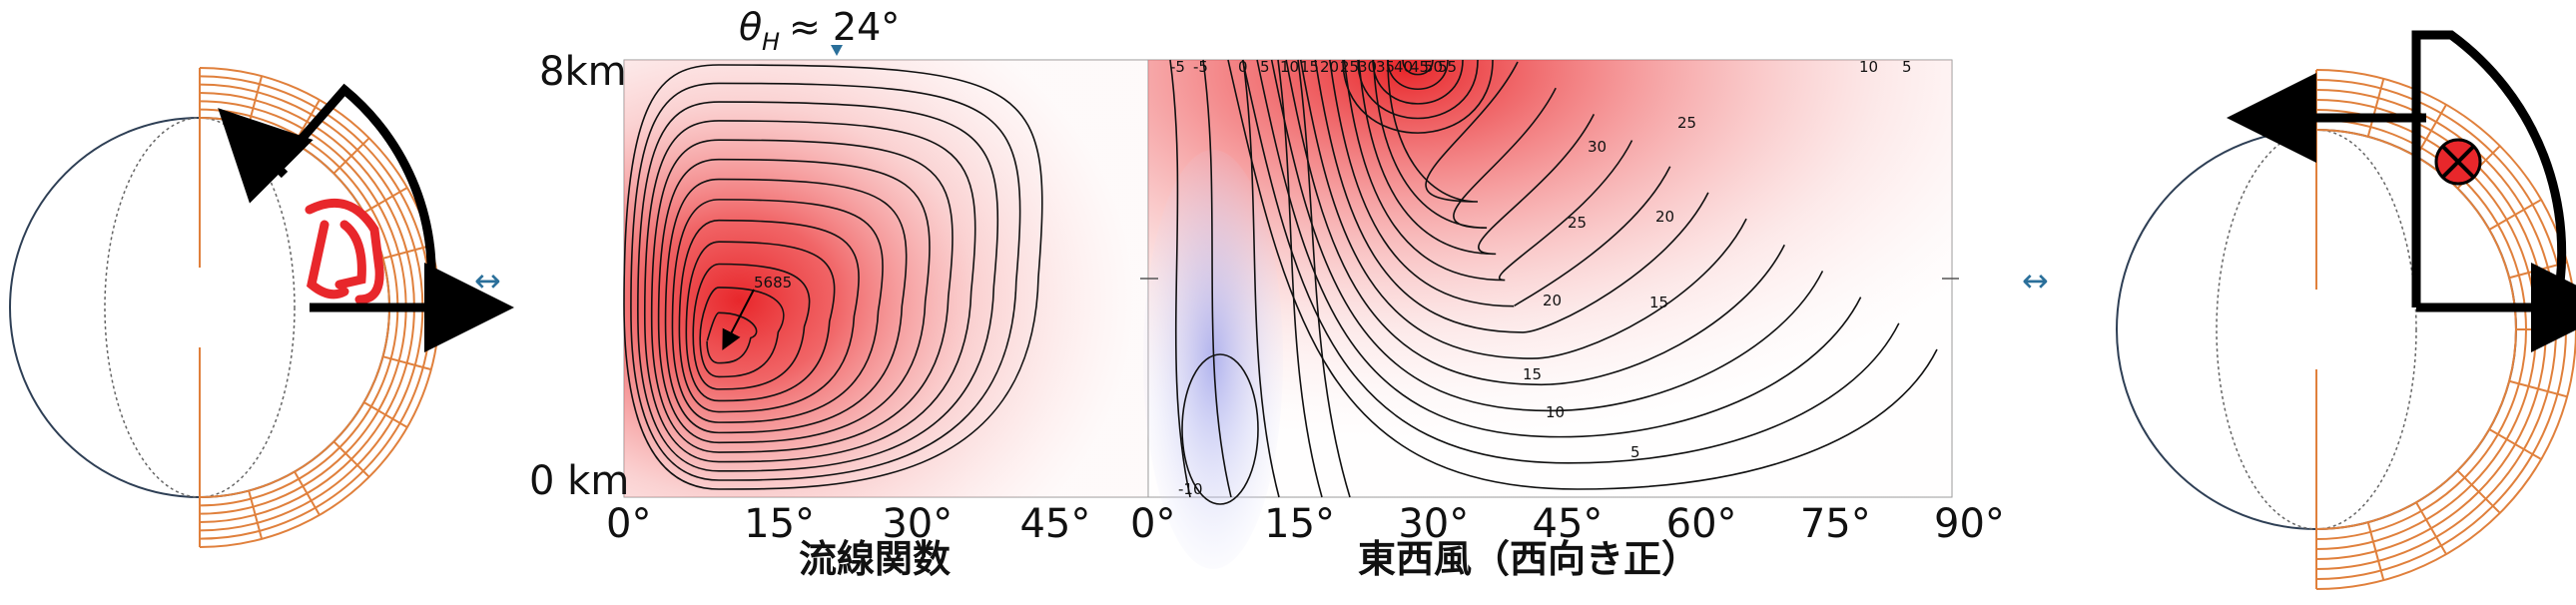  What do you see at coordinates (583, 72) in the screenshot?
I see `y-top-label: 8km` at bounding box center [583, 72].